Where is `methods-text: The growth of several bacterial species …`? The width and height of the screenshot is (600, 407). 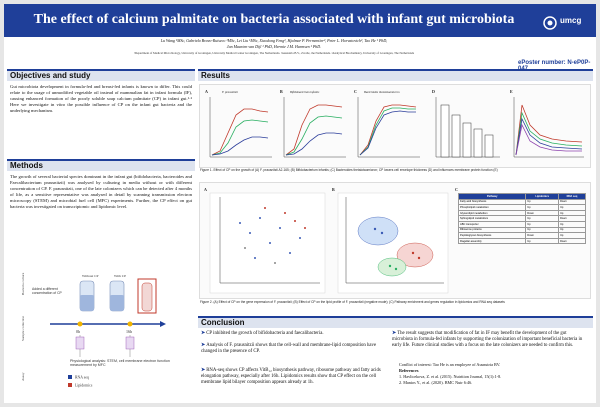 methods-text: The growth of several bacterial species … is located at coordinates (101, 191).